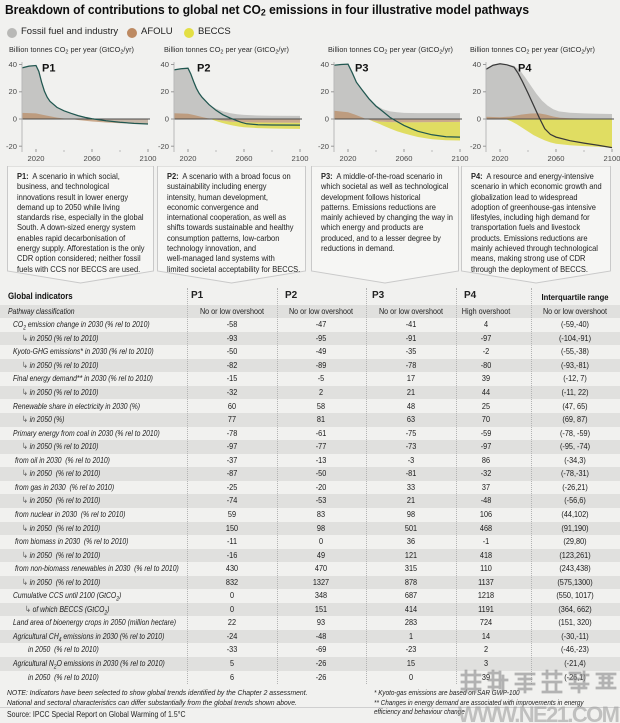 Image resolution: width=620 pixels, height=723 pixels. I want to click on svg-text: P3, so click(361, 69).